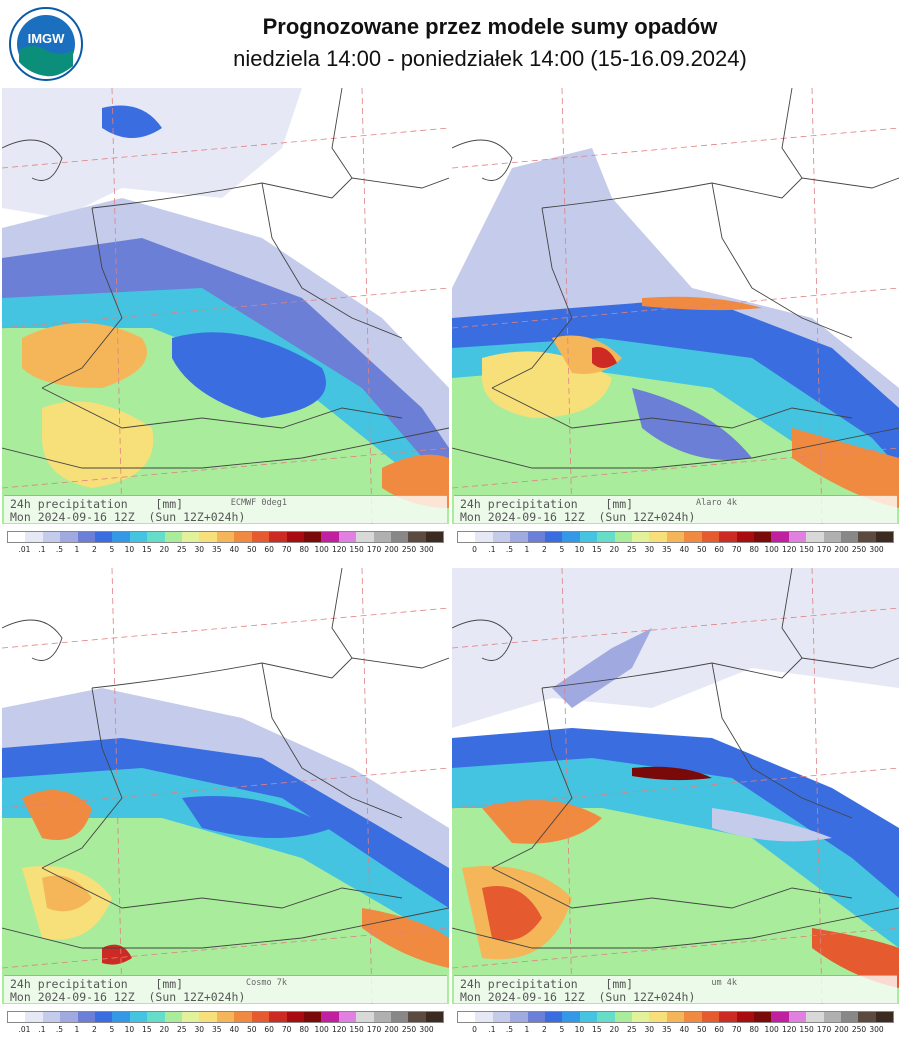 The image size is (900, 1048). Describe the element at coordinates (474, 549) in the screenshot. I see `colorbar-tick-label: 0` at that location.